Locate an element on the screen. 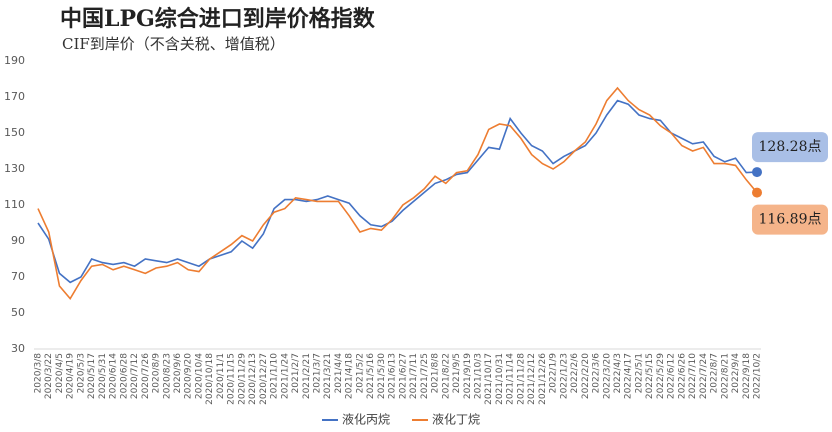 The width and height of the screenshot is (832, 432). x-tick-label: 2021/10/31 is located at coordinates (500, 379).